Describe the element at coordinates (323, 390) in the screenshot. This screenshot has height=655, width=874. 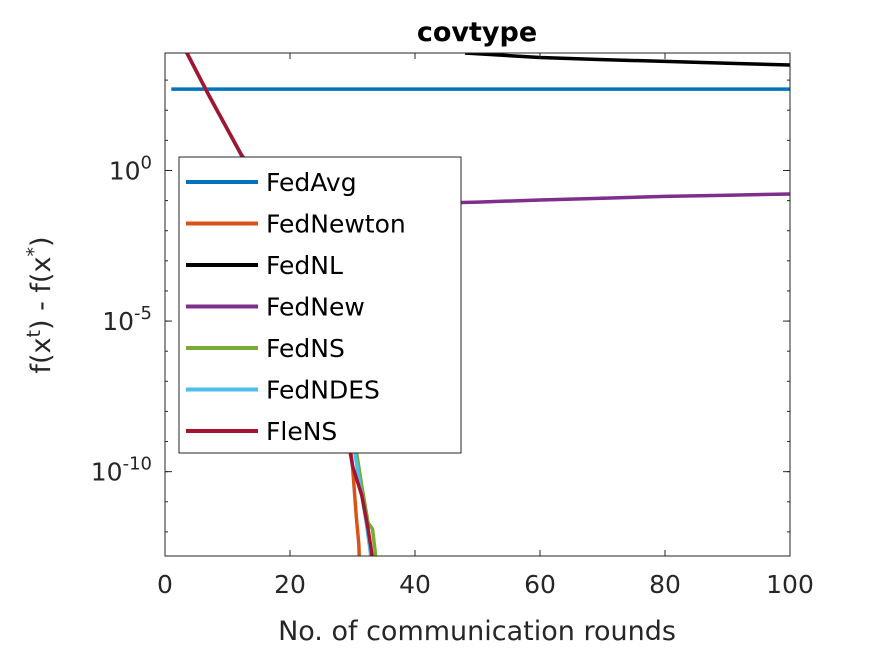
I see `legend-label-fedndes: FedNDES` at that location.